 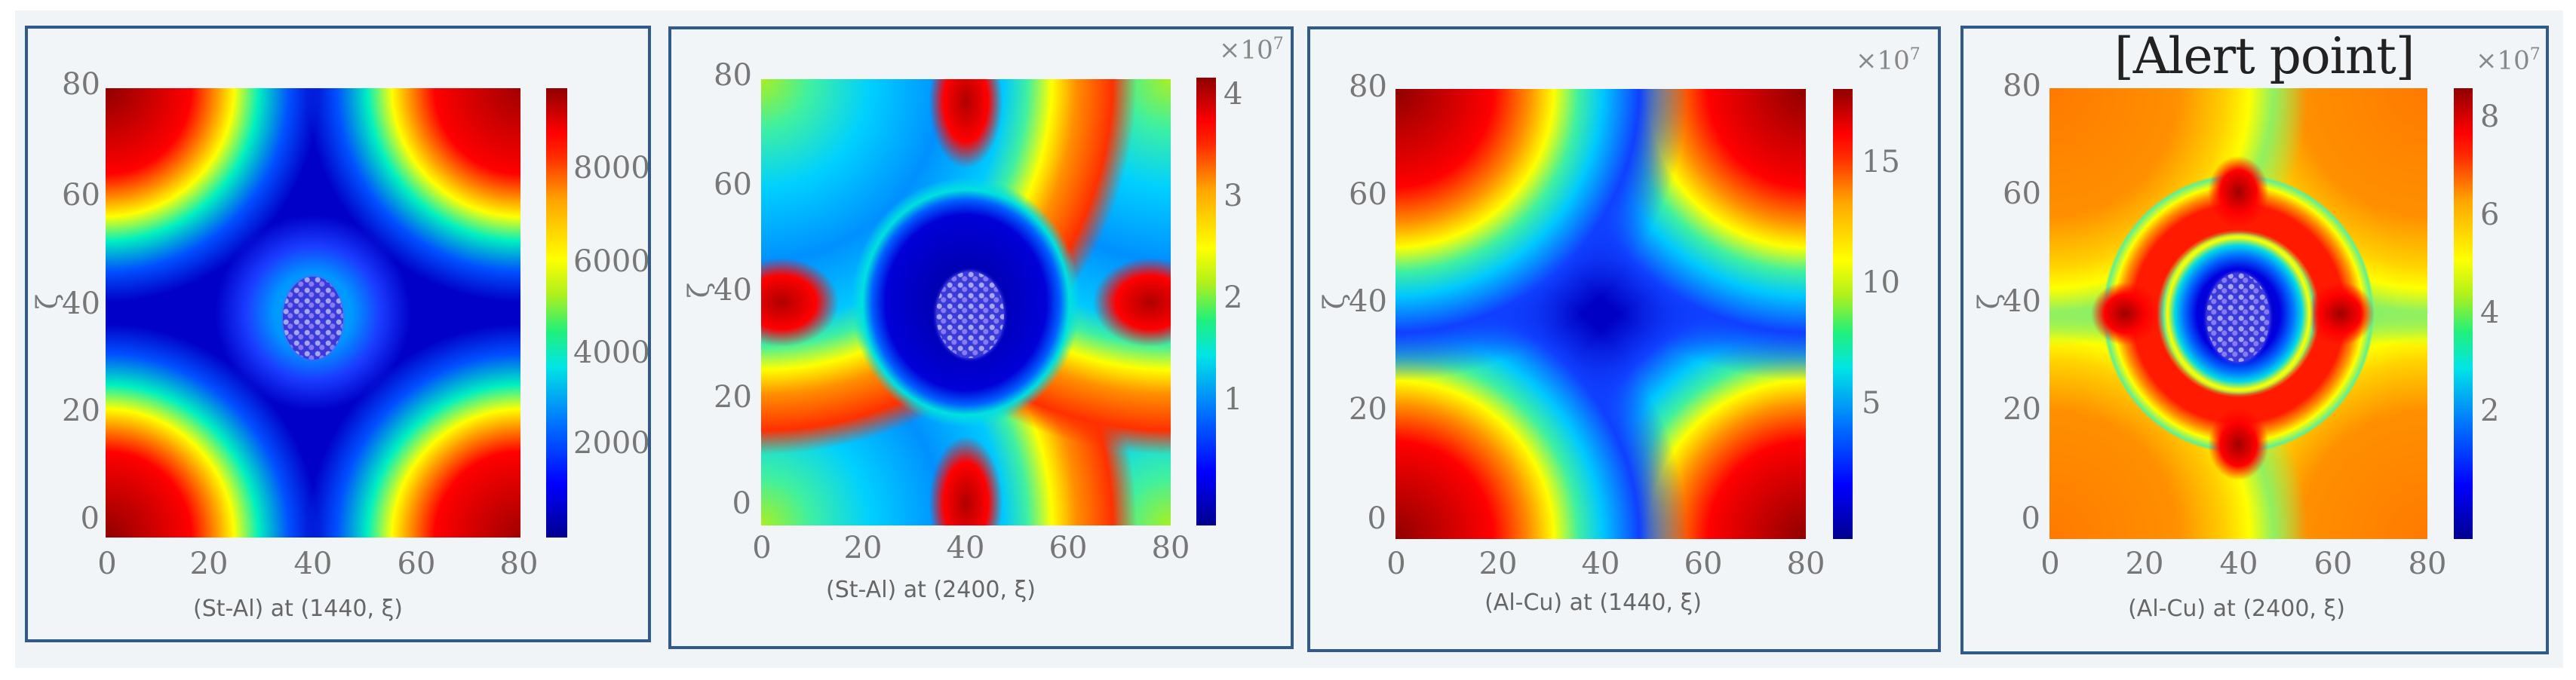 What do you see at coordinates (1206, 301) in the screenshot?
I see `colorbar-p2` at bounding box center [1206, 301].